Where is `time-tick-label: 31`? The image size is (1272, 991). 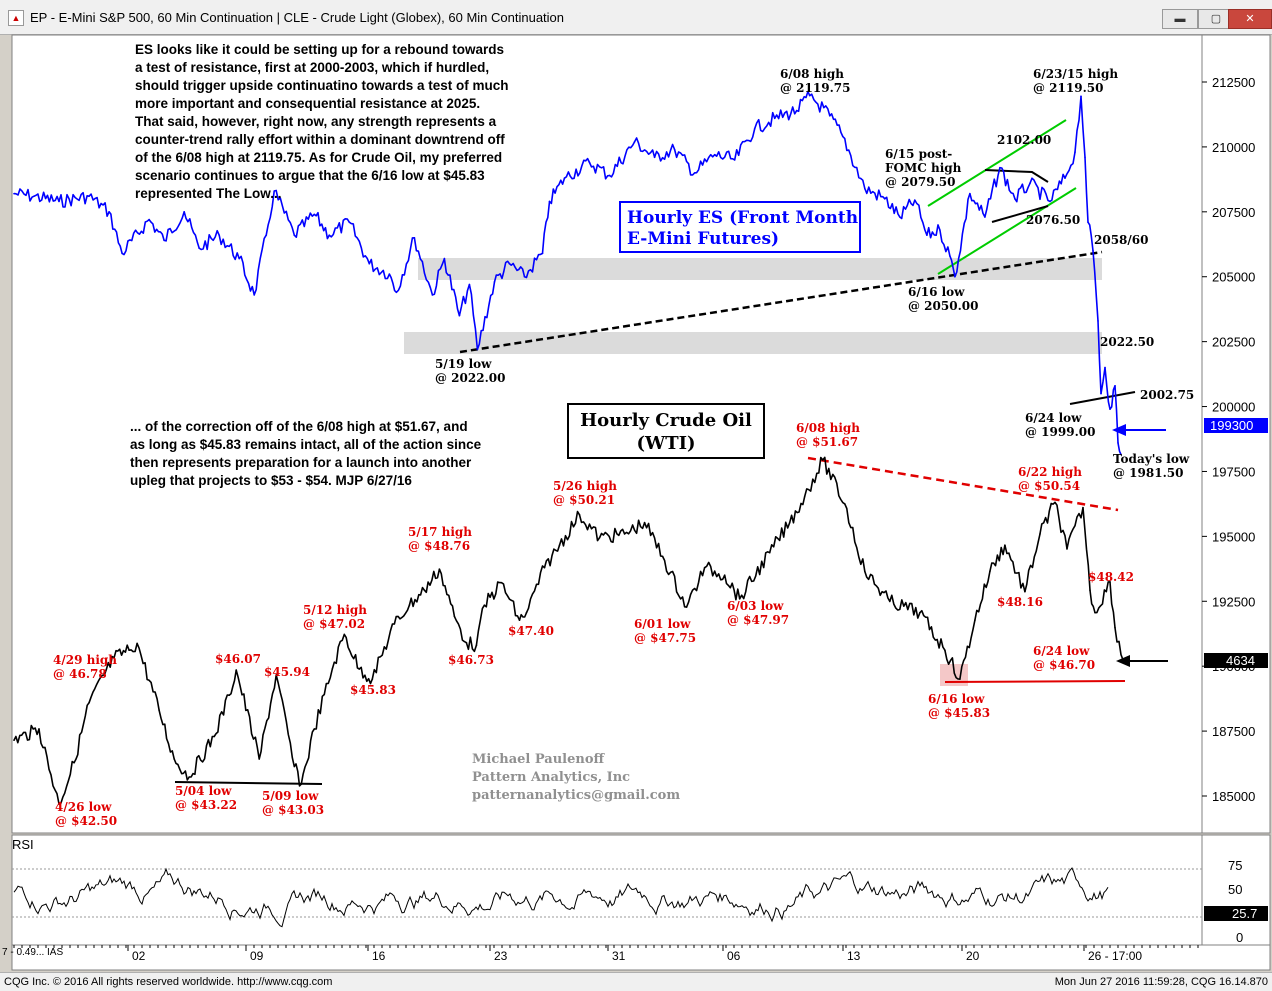
time-tick-label: 31 is located at coordinates (619, 956).